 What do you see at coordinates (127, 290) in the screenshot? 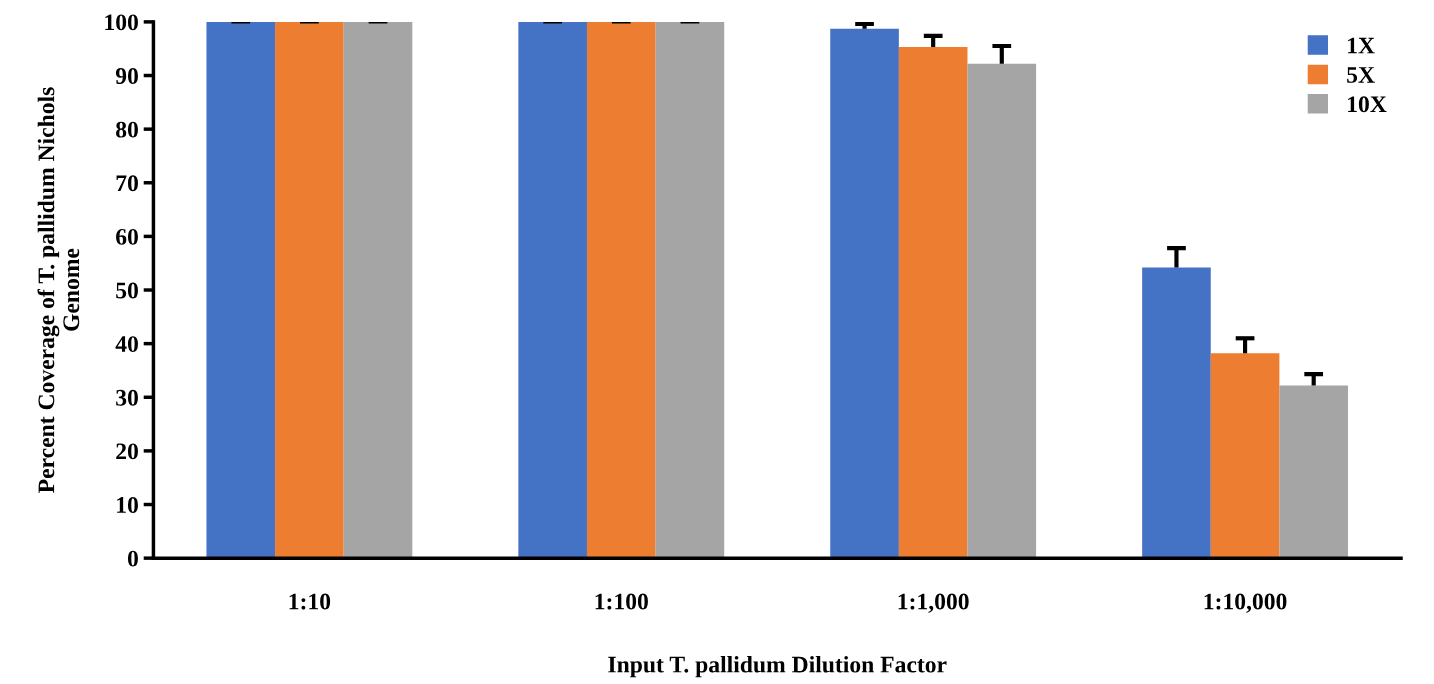
I see `y-tick-label: 50` at bounding box center [127, 290].